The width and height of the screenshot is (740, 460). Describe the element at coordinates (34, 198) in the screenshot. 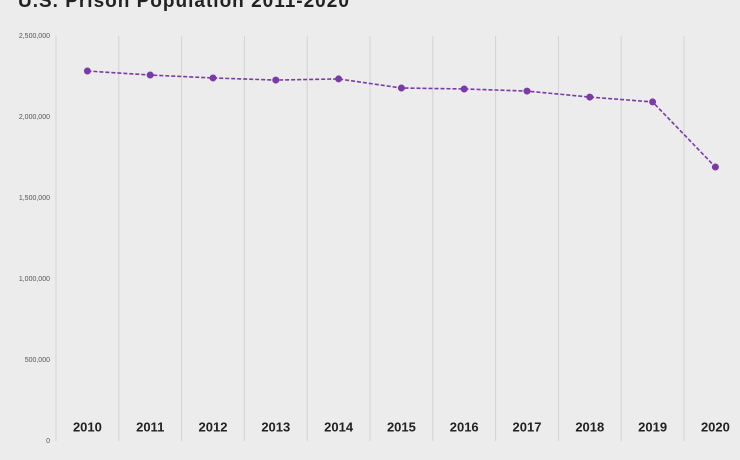

I see `y-tick-label: 1,500,000` at that location.